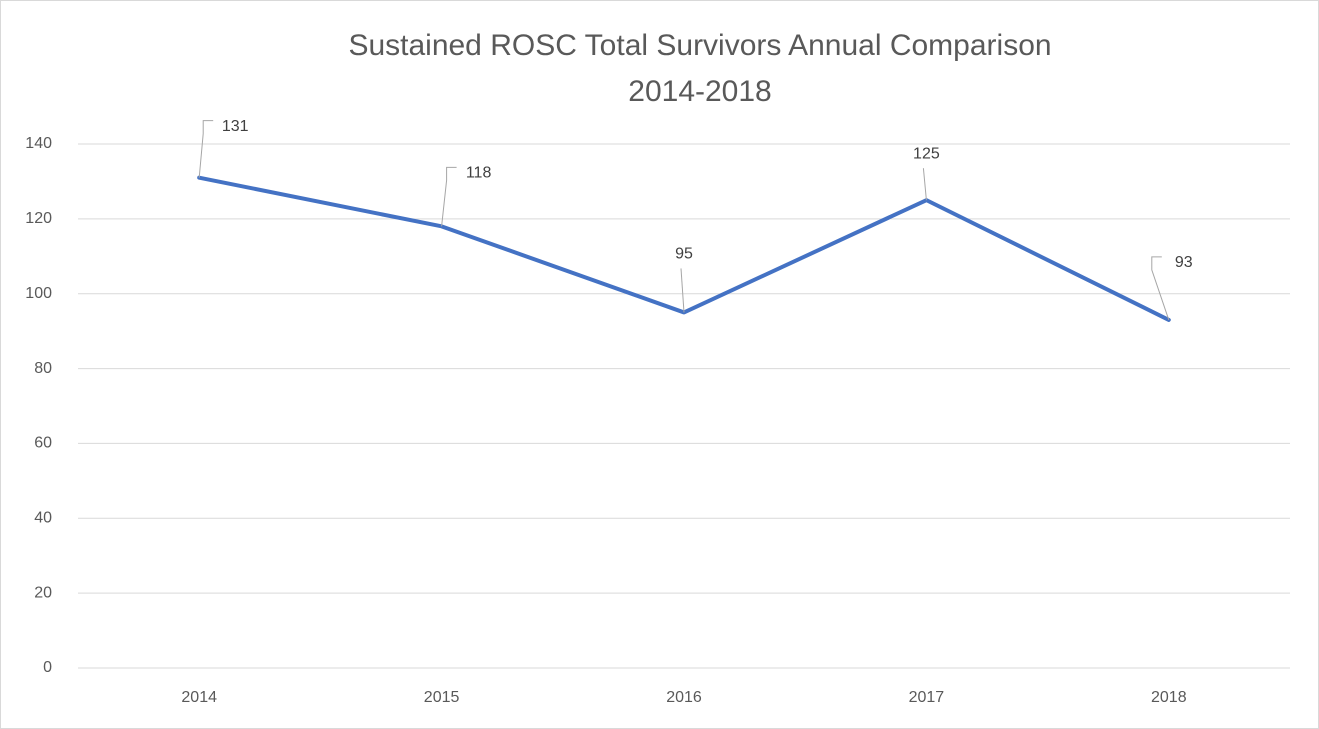 The width and height of the screenshot is (1319, 729). What do you see at coordinates (43, 592) in the screenshot?
I see `y-tick-label: 20` at bounding box center [43, 592].